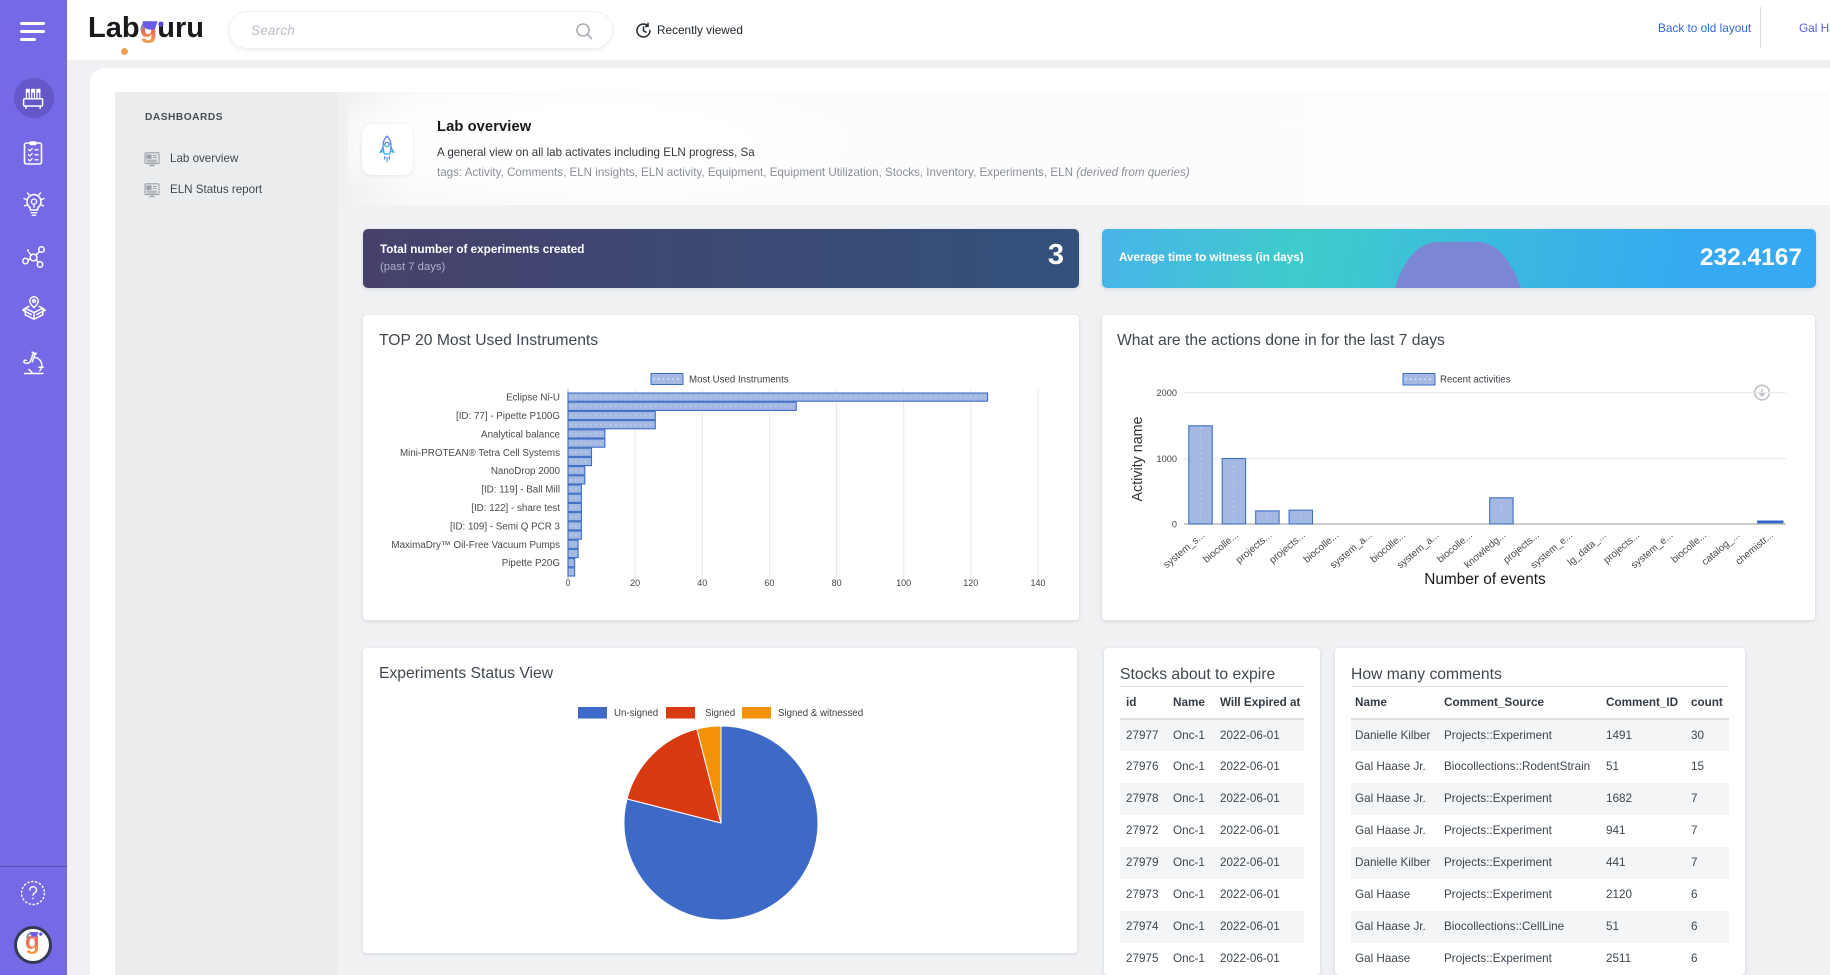 The image size is (1830, 975). What do you see at coordinates (488, 340) in the screenshot?
I see `svg-text: TOP 20 Most Used Instruments` at bounding box center [488, 340].